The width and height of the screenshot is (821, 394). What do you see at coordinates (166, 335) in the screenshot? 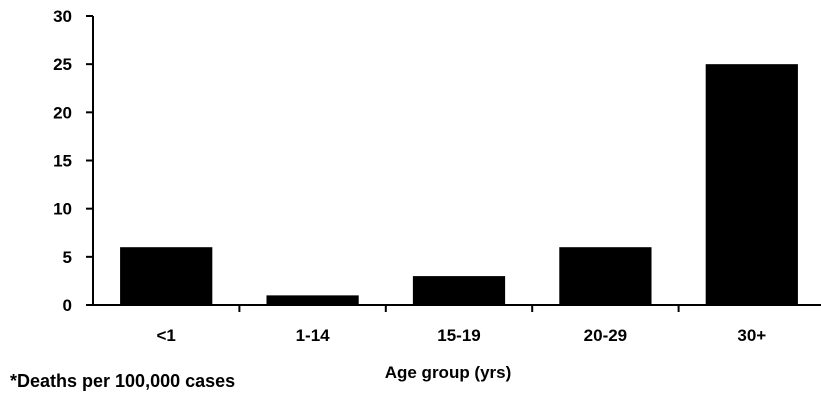
I see `x-tick-label: <1` at bounding box center [166, 335].